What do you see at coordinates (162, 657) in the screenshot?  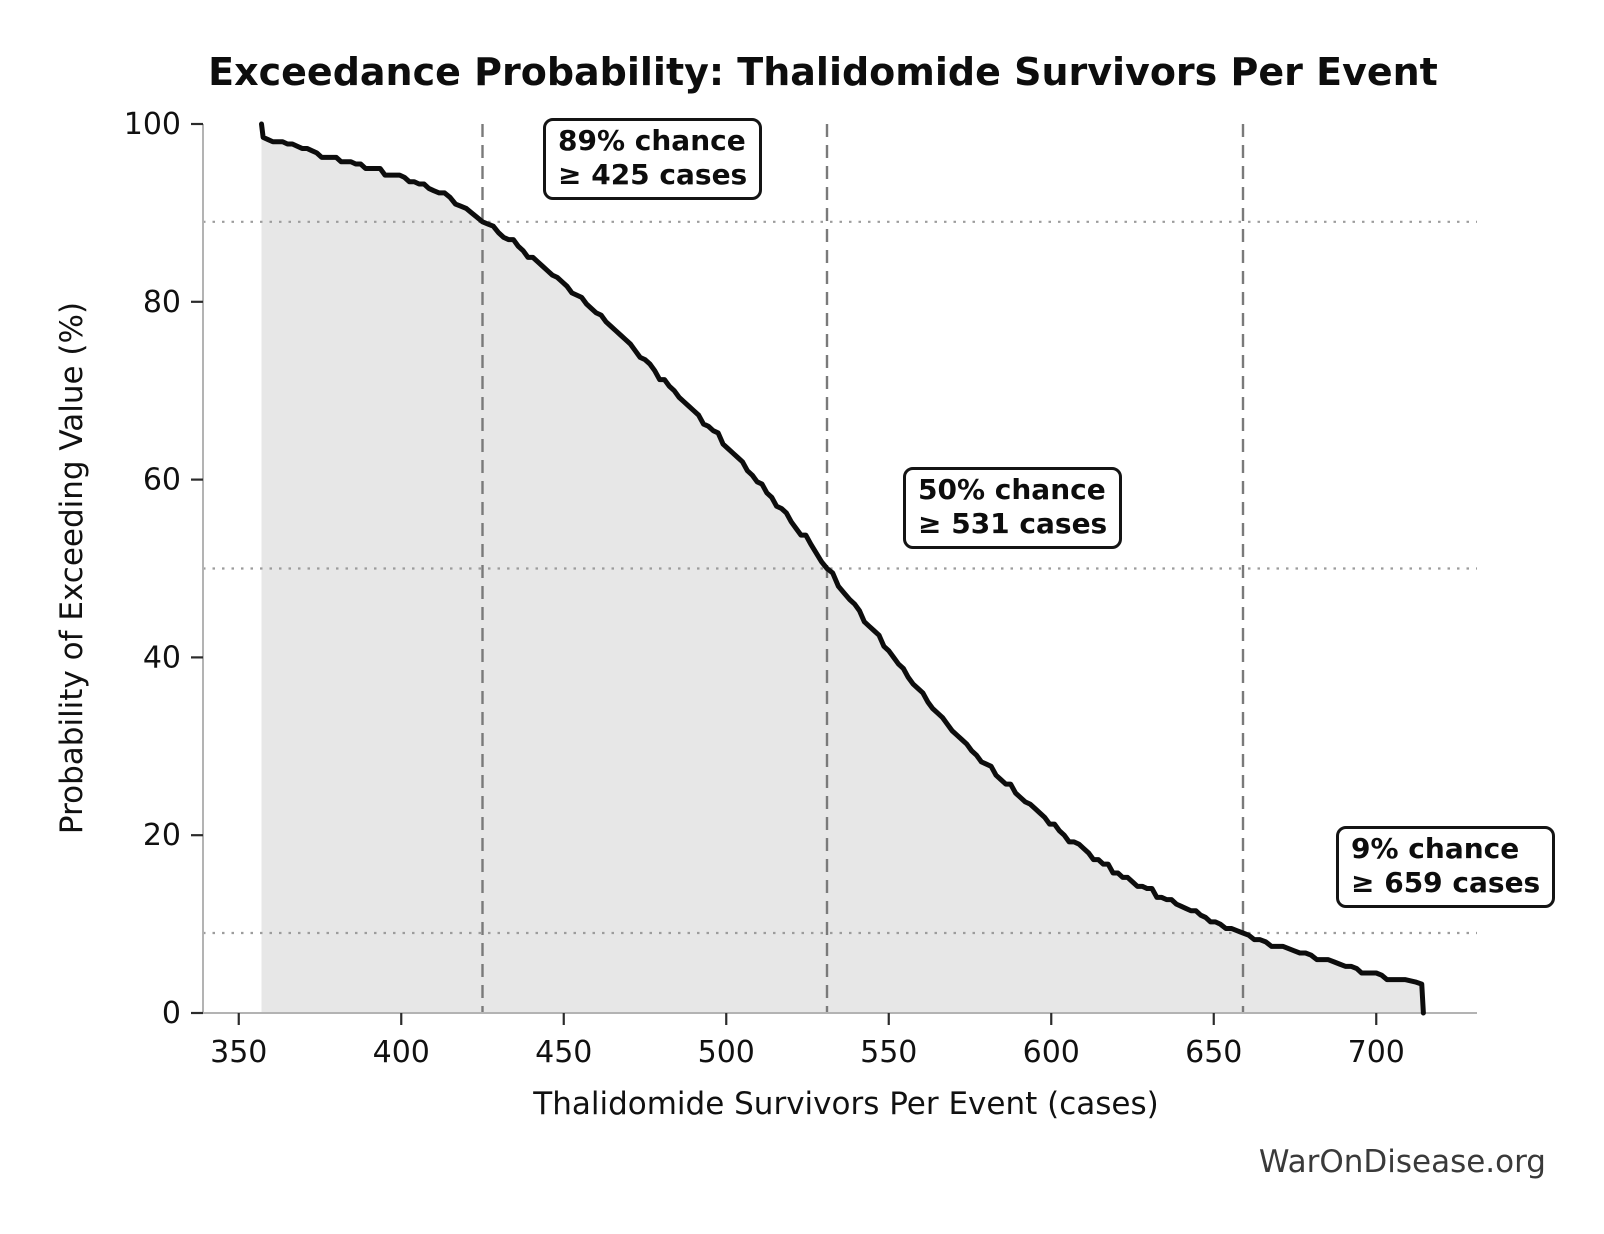 I see `y-tick-label-40: 40` at bounding box center [162, 657].